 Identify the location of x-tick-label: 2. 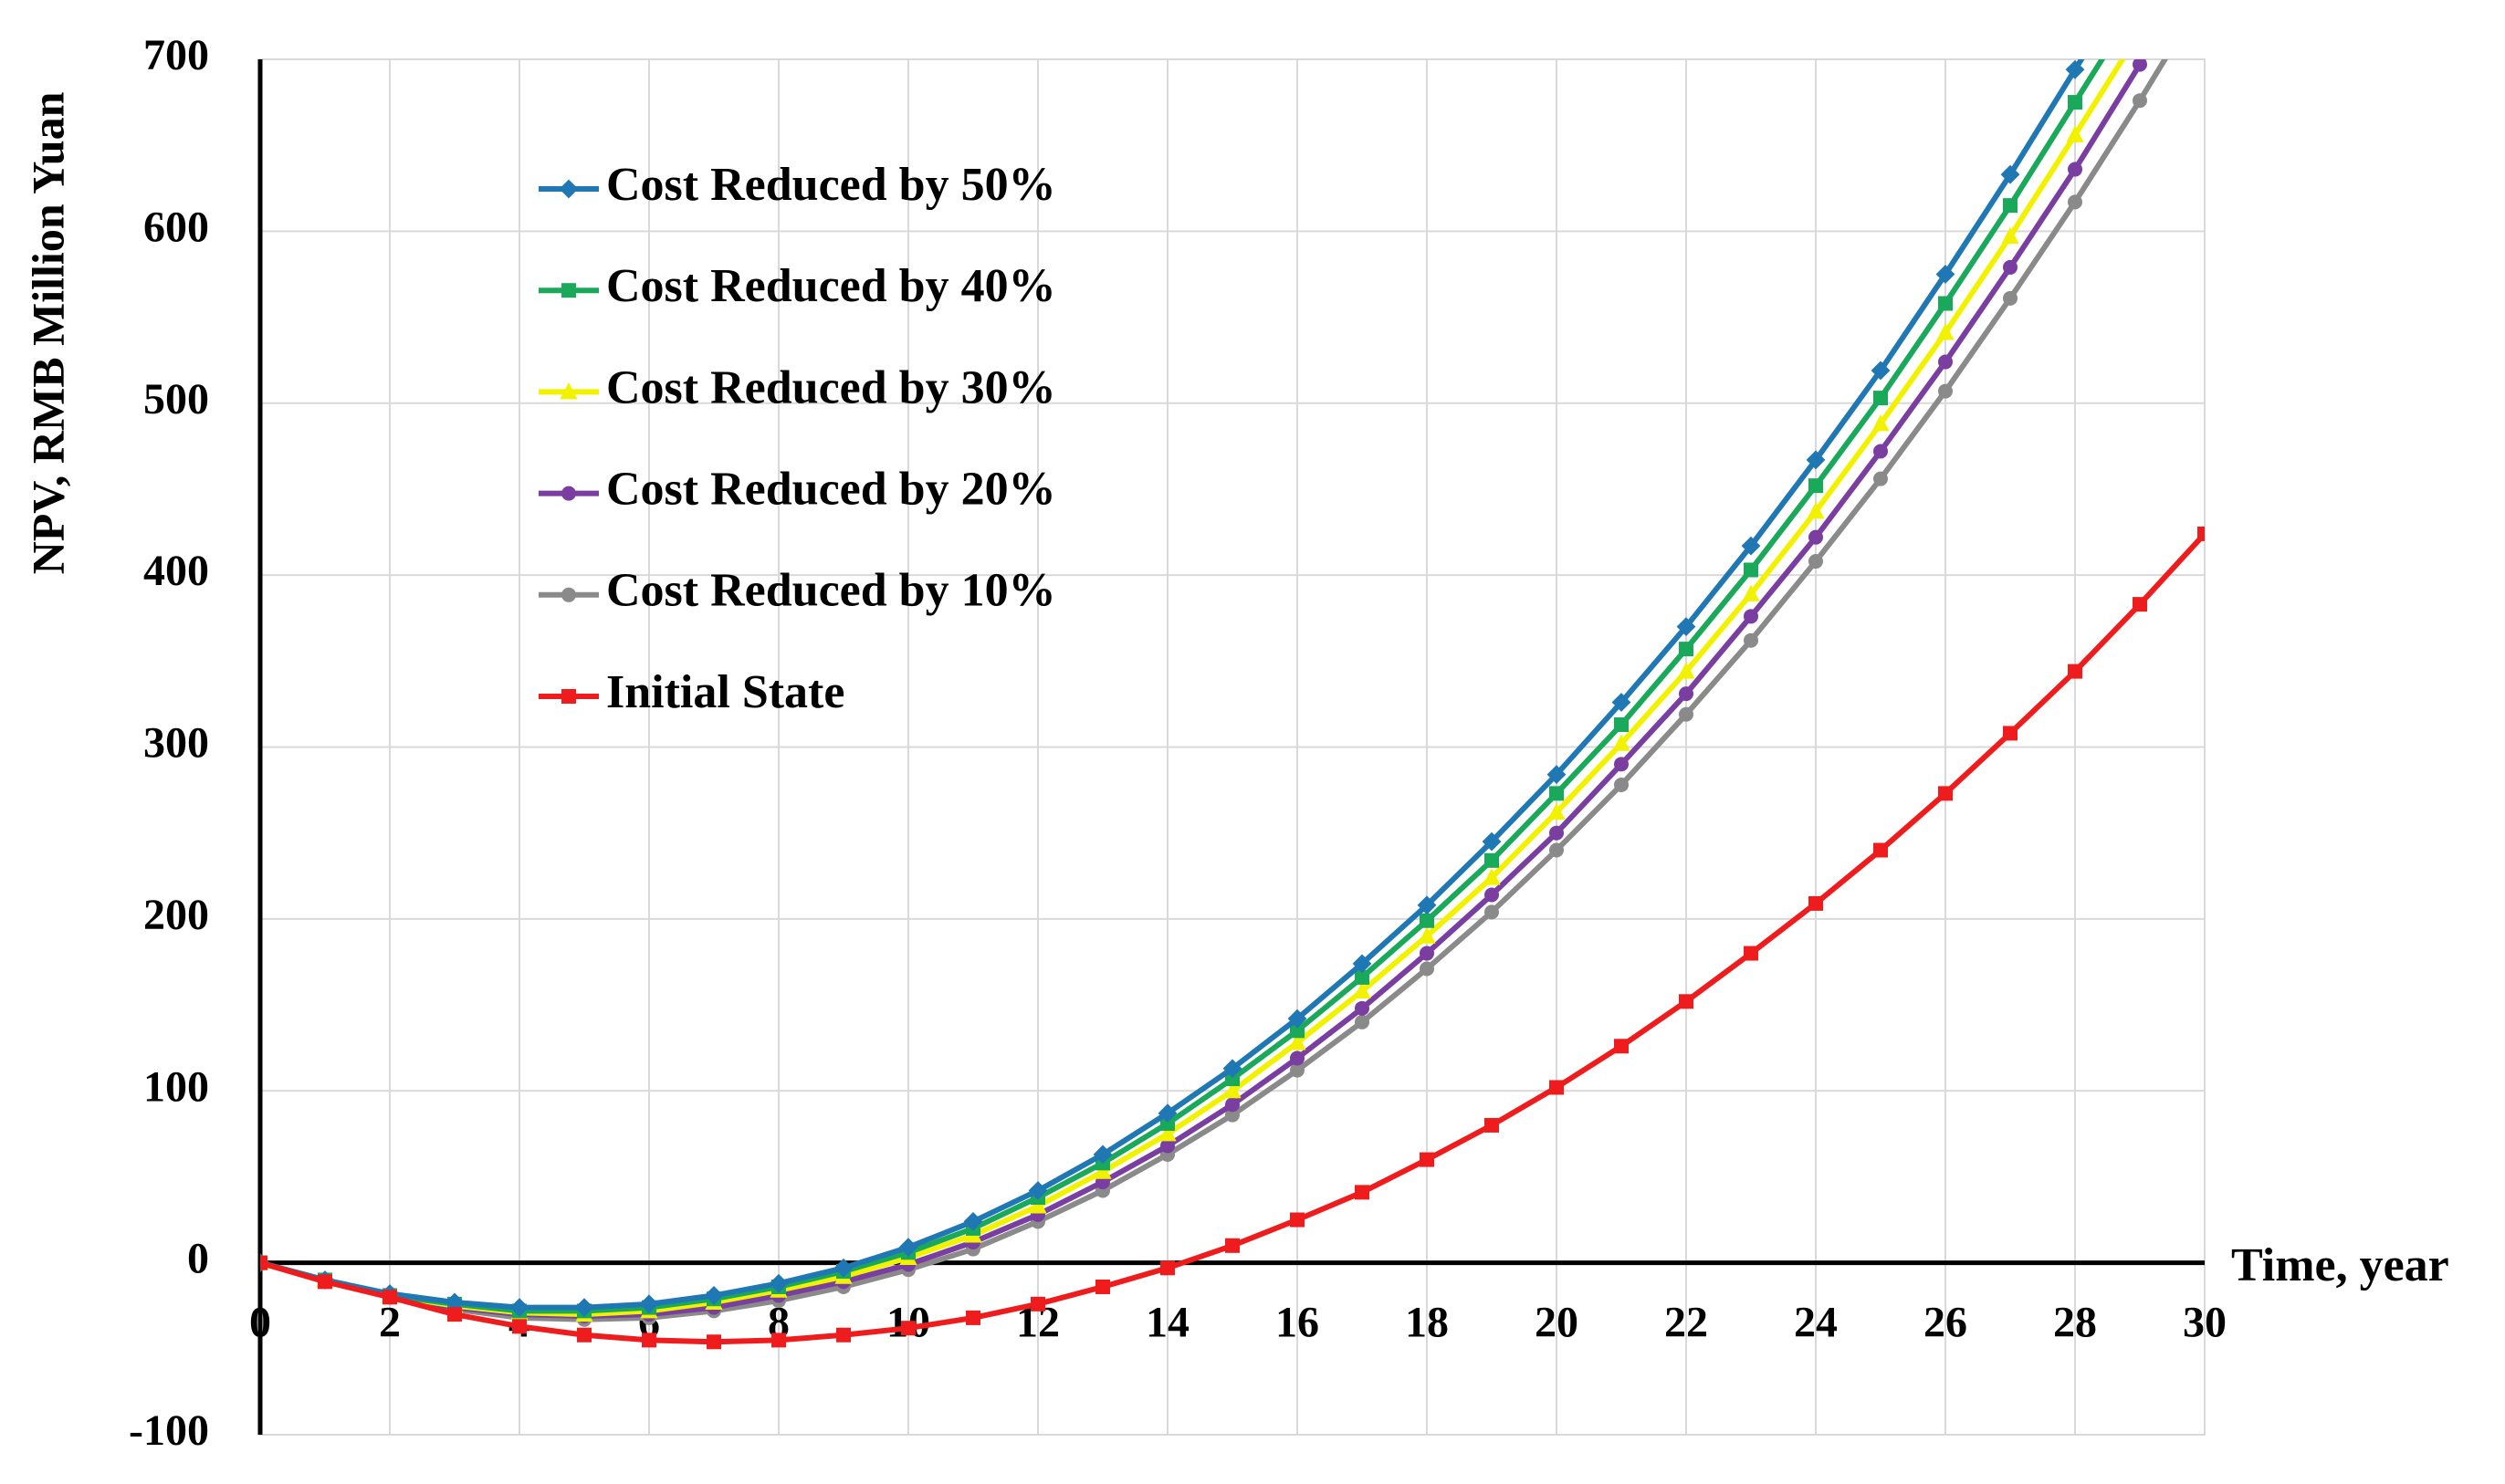
(390, 1323).